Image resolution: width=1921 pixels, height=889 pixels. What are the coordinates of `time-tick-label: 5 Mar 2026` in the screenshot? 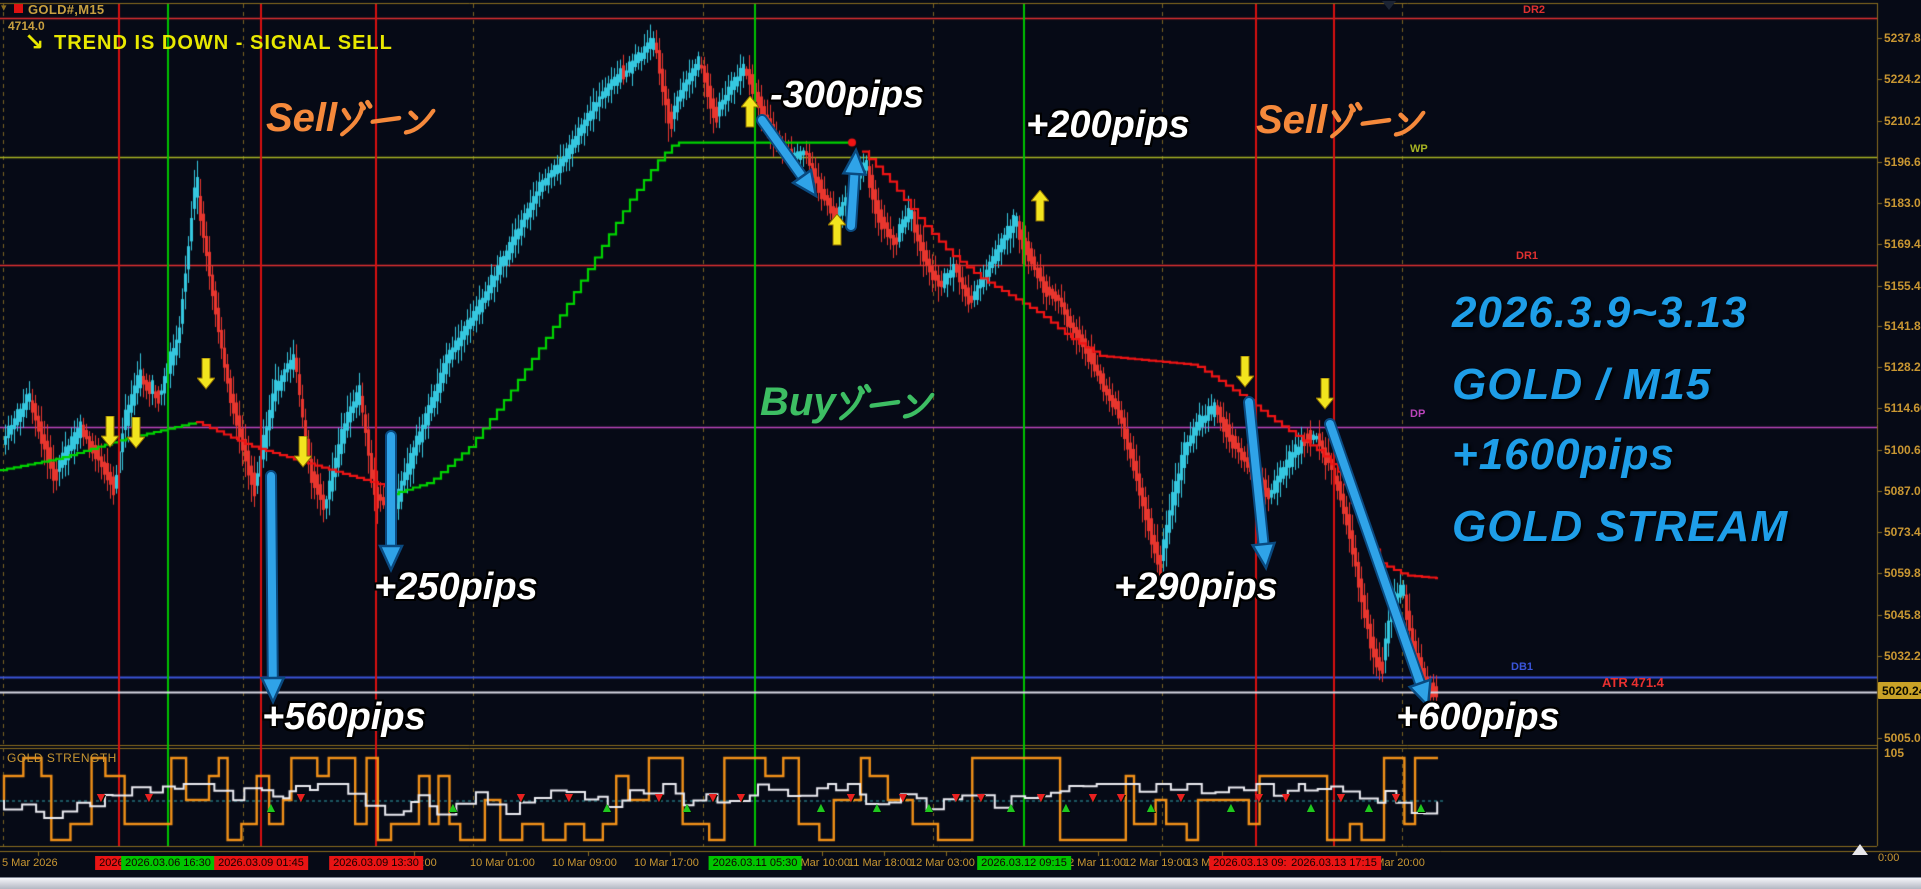 It's located at (30, 863).